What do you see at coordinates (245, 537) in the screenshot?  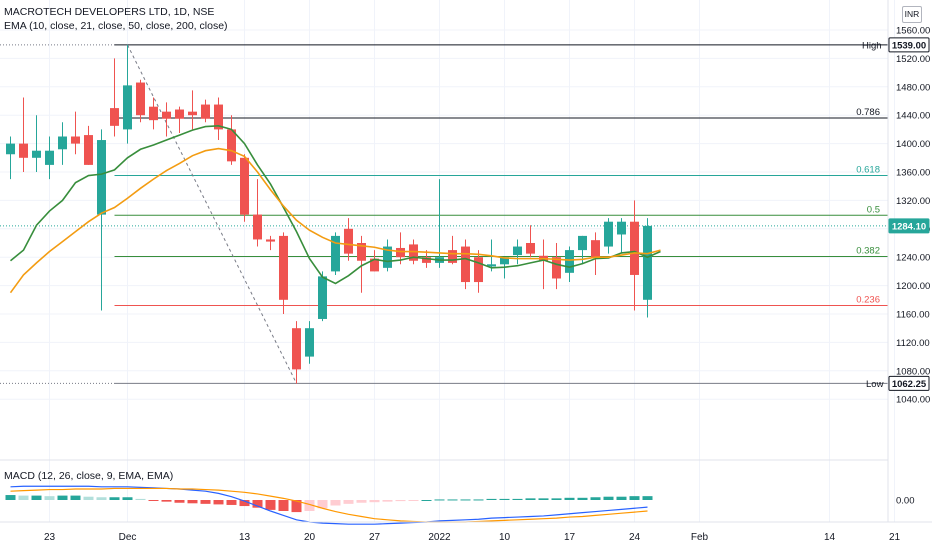 I see `time-tick-label: 13` at bounding box center [245, 537].